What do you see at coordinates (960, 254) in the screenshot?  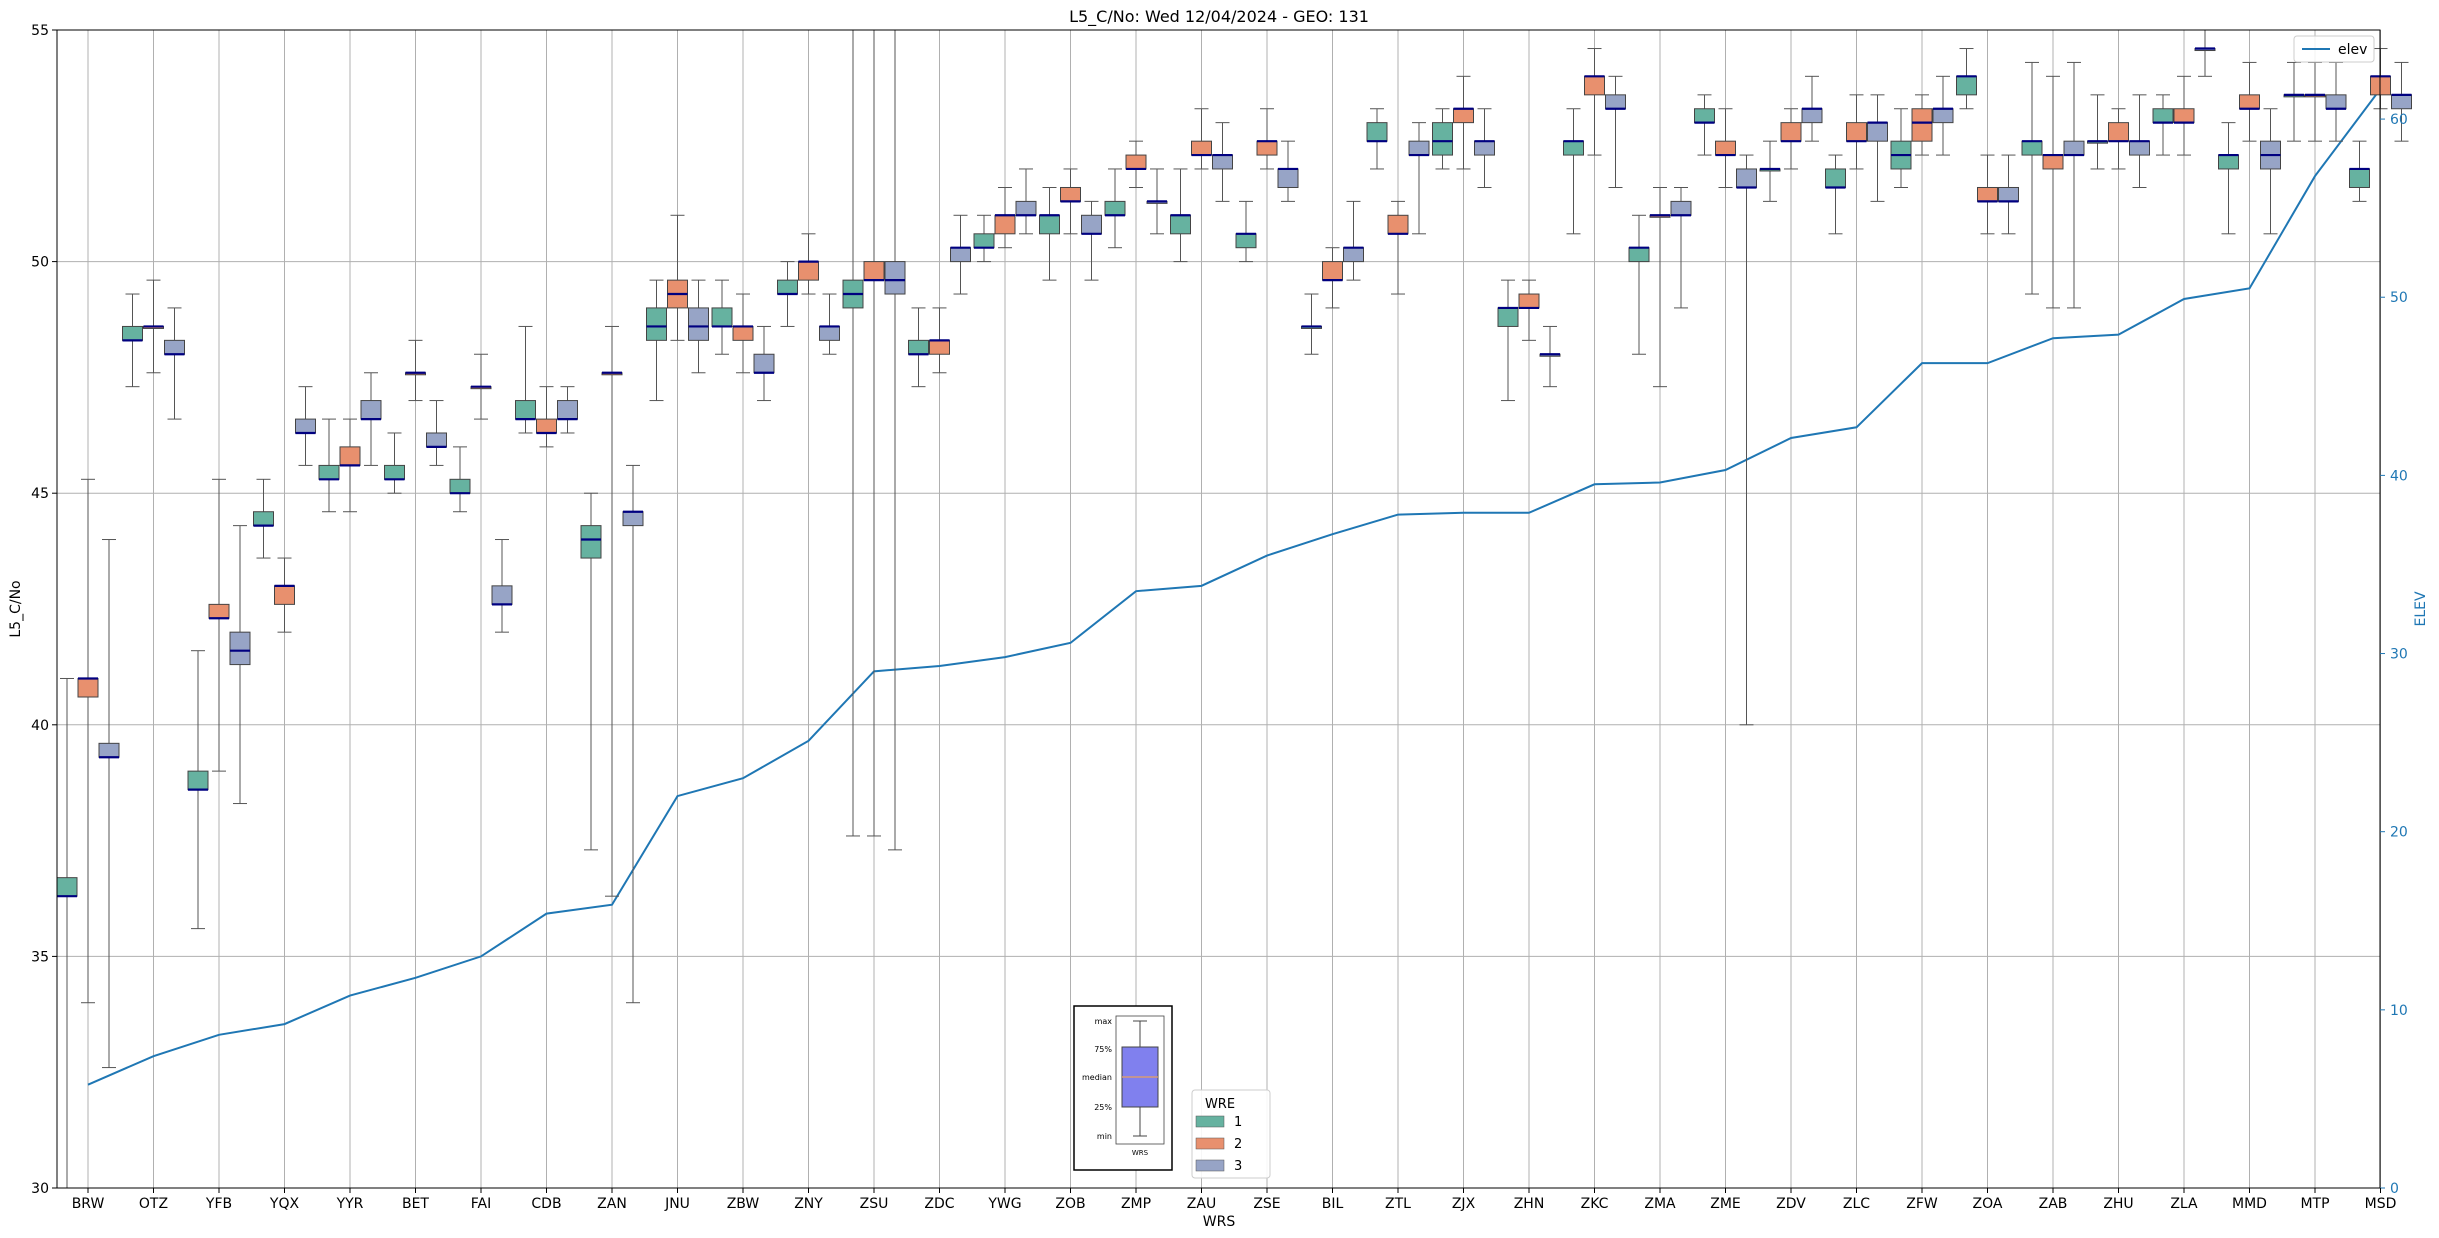 I see `box-ZDC-wre3` at bounding box center [960, 254].